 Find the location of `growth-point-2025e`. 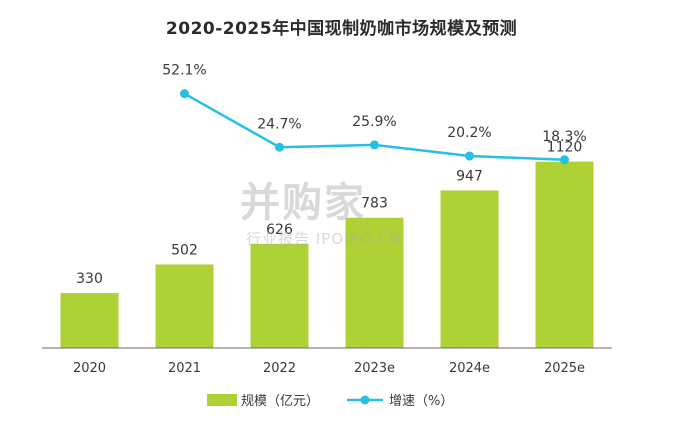

growth-point-2025e is located at coordinates (564, 160).